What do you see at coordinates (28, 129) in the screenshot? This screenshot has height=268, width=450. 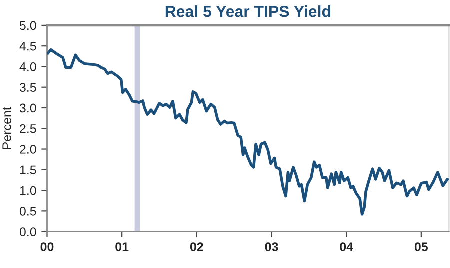 I see `y-tick-label: 2.5` at bounding box center [28, 129].